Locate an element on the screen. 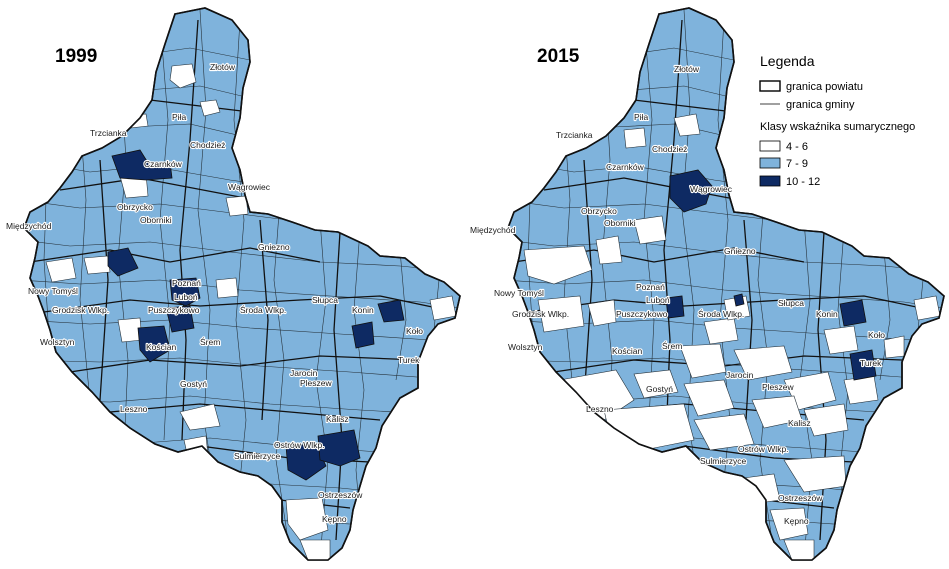 Image resolution: width=949 pixels, height=569 pixels. legend-line-item: granica gminy is located at coordinates (820, 105).